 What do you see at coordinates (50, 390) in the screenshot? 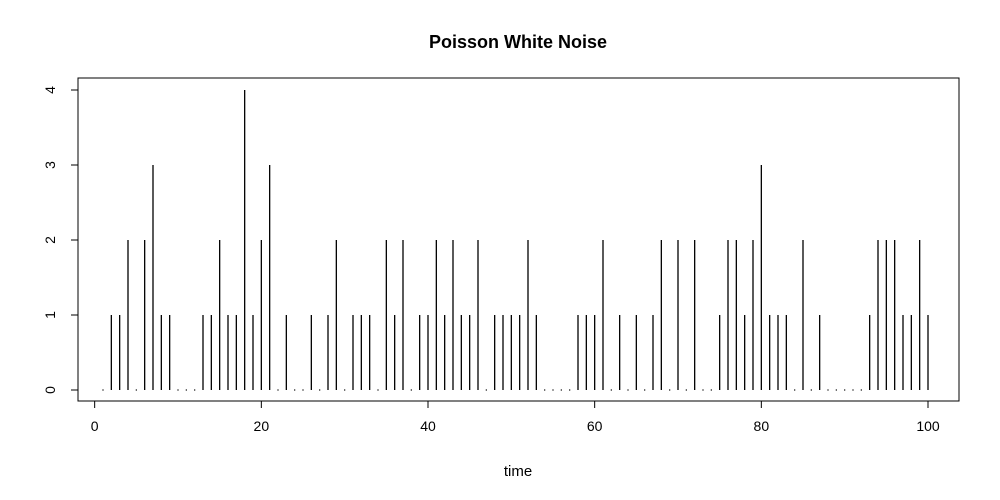
I see `y-tick-label: 0` at bounding box center [50, 390].